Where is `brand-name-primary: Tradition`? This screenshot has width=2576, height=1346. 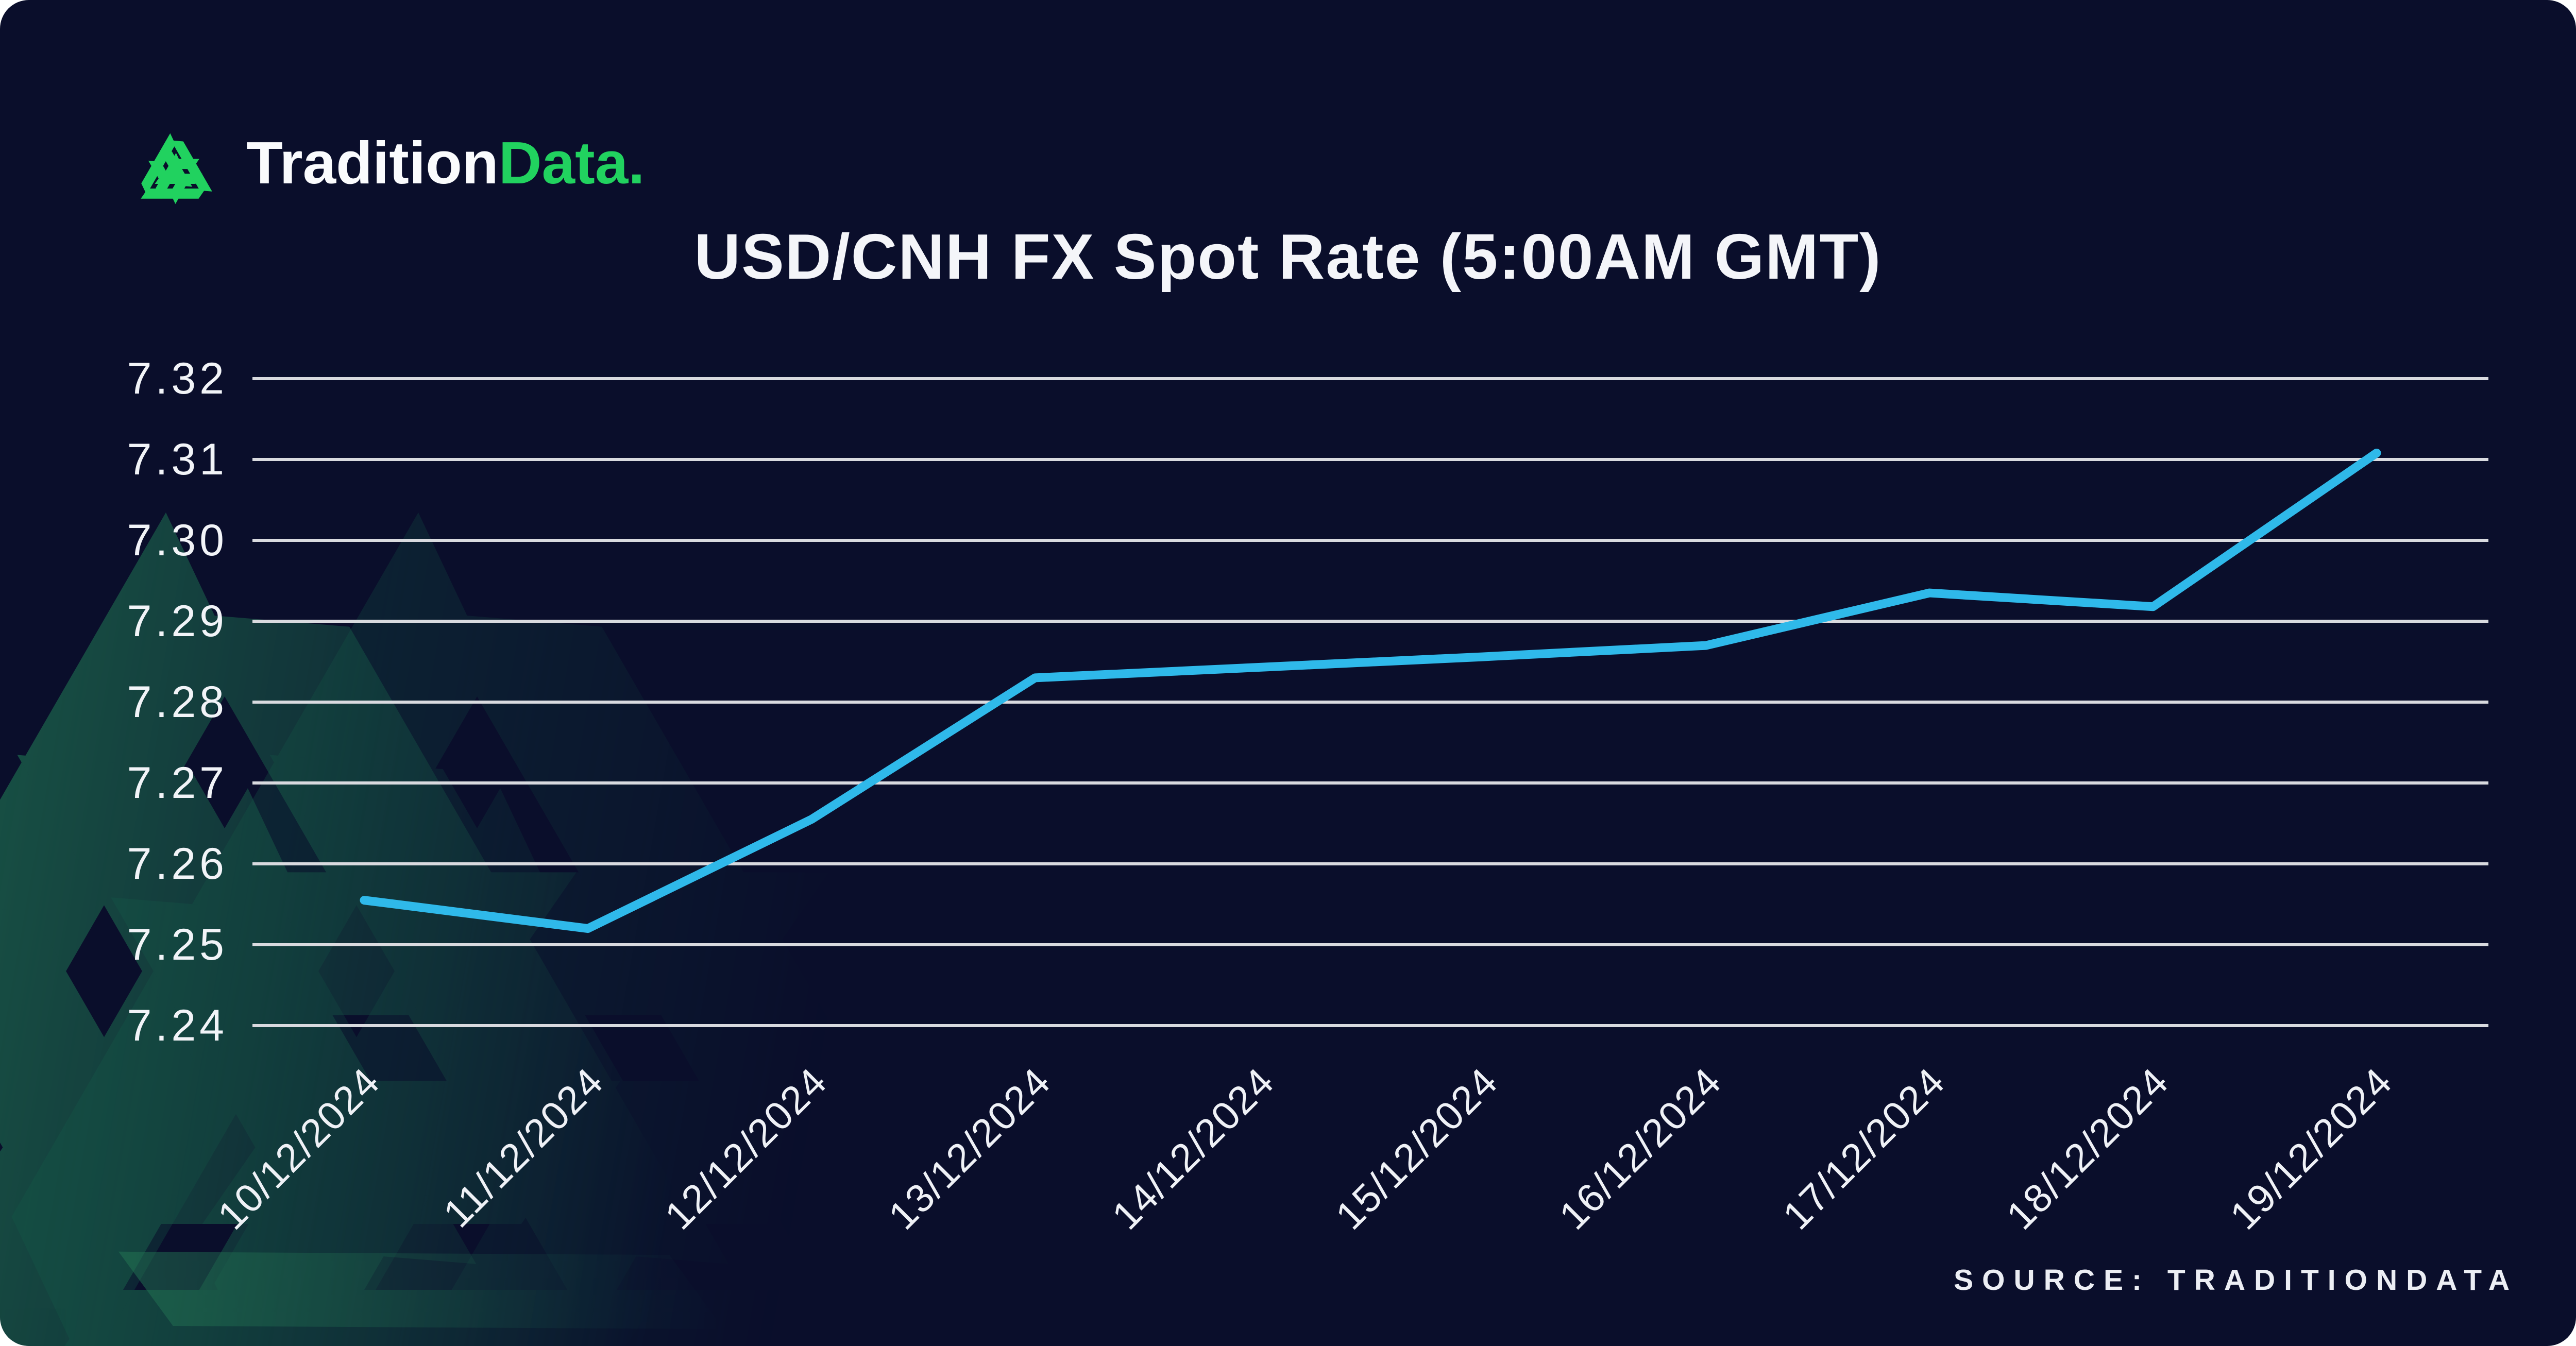
brand-name-primary: Tradition is located at coordinates (372, 162).